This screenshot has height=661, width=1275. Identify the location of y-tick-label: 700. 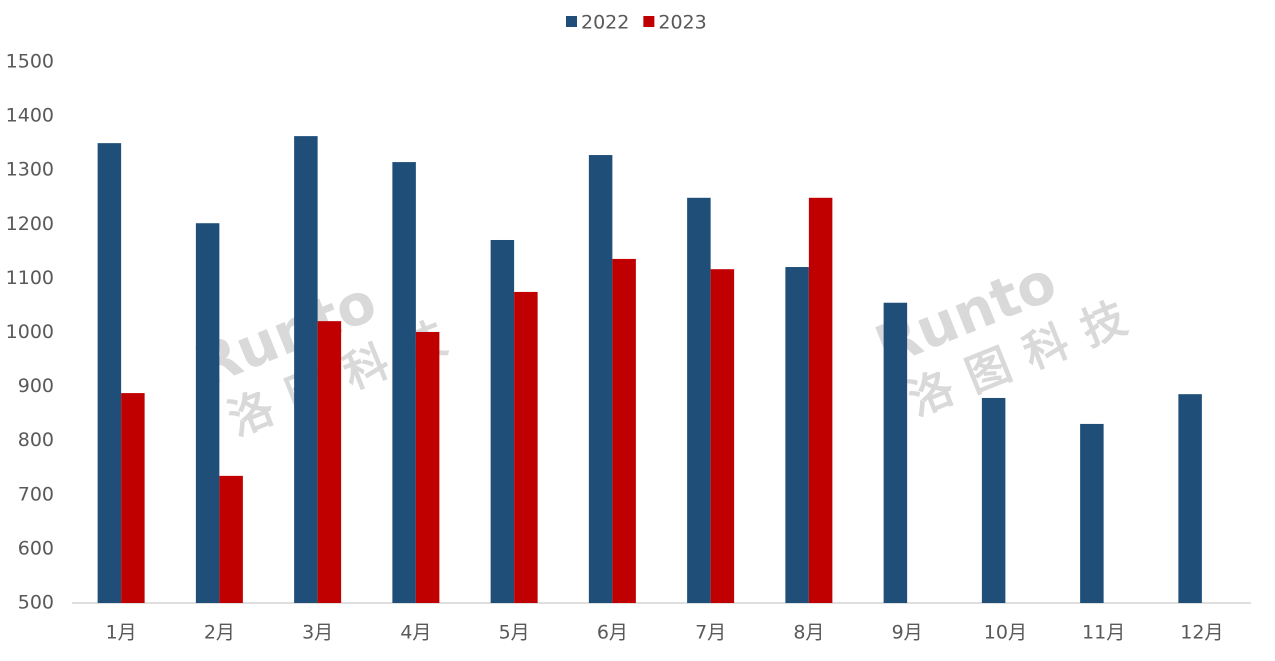
(36, 494).